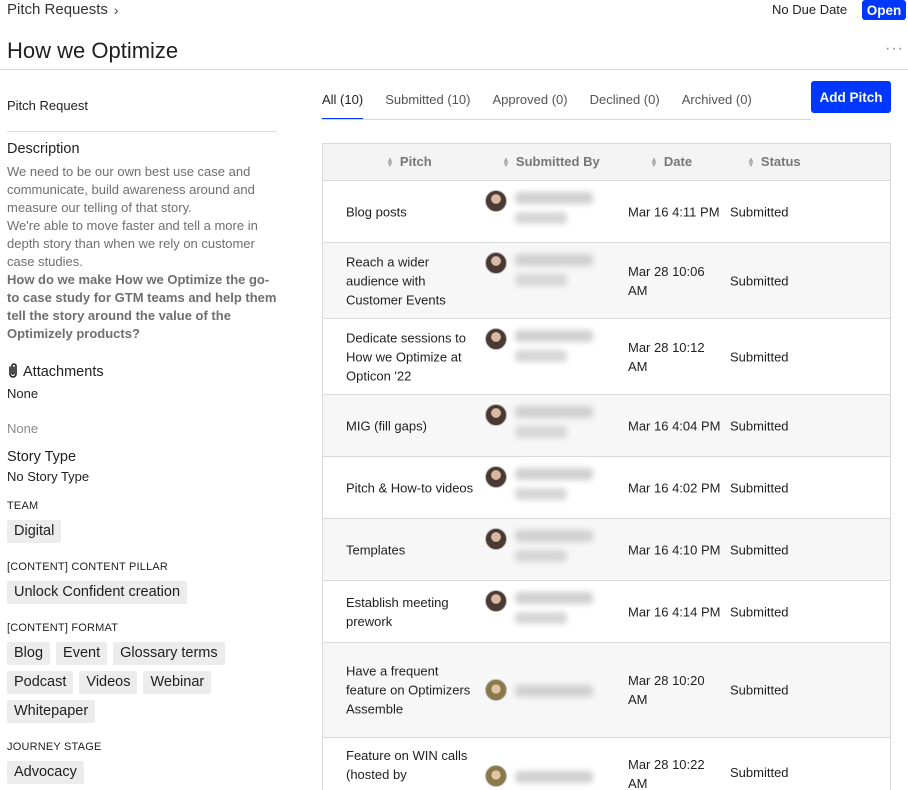 Image resolution: width=908 pixels, height=790 pixels. I want to click on attachments-title: Attachments, so click(55, 372).